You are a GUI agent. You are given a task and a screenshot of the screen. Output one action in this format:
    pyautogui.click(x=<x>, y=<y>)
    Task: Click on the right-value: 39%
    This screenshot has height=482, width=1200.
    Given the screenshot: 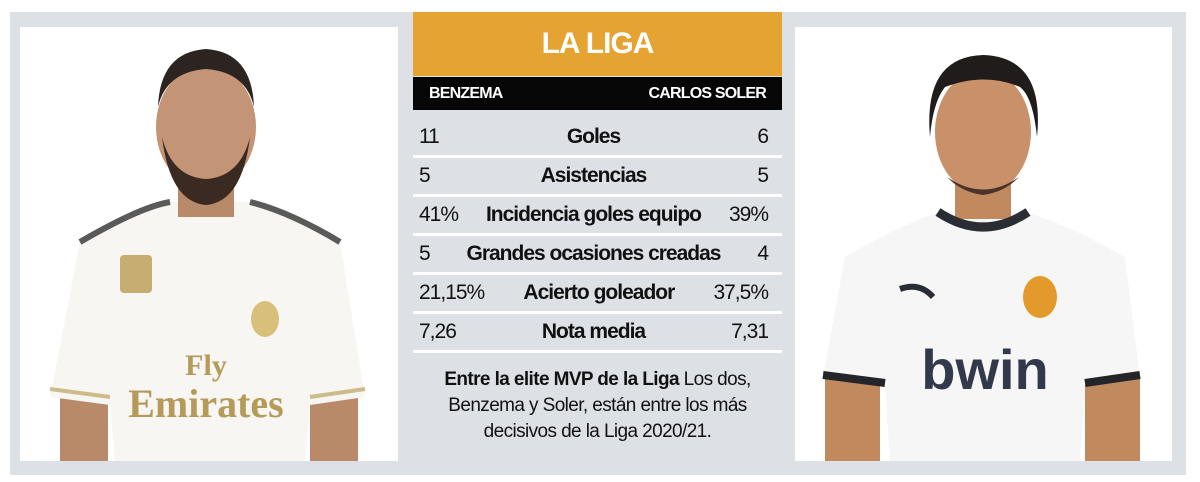 What is the action you would take?
    pyautogui.click(x=748, y=214)
    